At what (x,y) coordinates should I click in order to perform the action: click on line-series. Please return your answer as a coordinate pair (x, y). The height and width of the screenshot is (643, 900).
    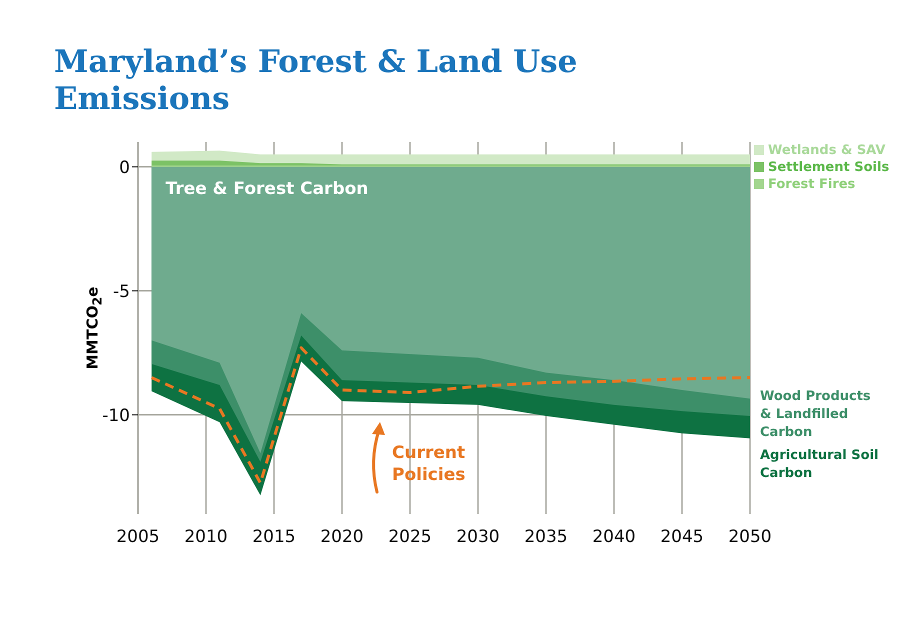
    Looking at the image, I should click on (450, 415).